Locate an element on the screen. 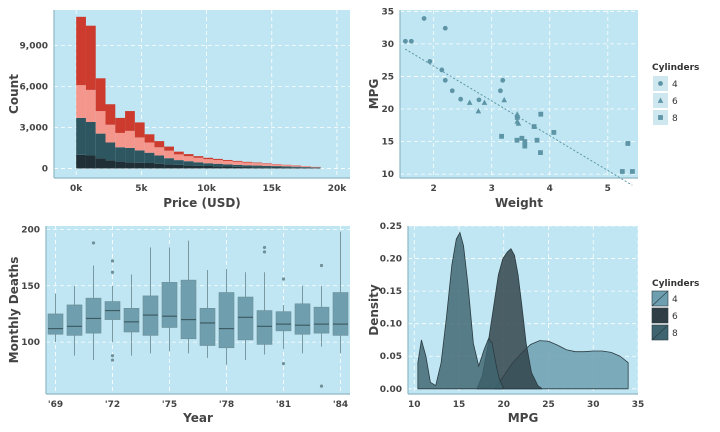  scatter-legend-label: 8 is located at coordinates (675, 119).